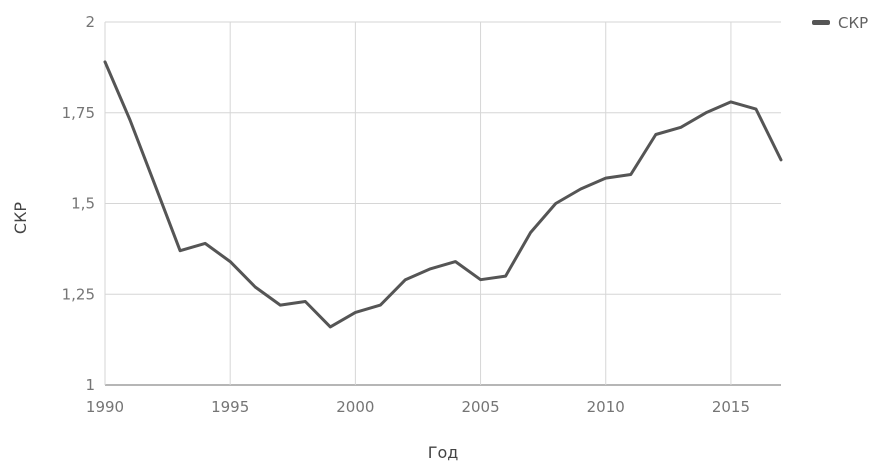  Describe the element at coordinates (90, 22) in the screenshot. I see `y-tick-label: 2` at that location.